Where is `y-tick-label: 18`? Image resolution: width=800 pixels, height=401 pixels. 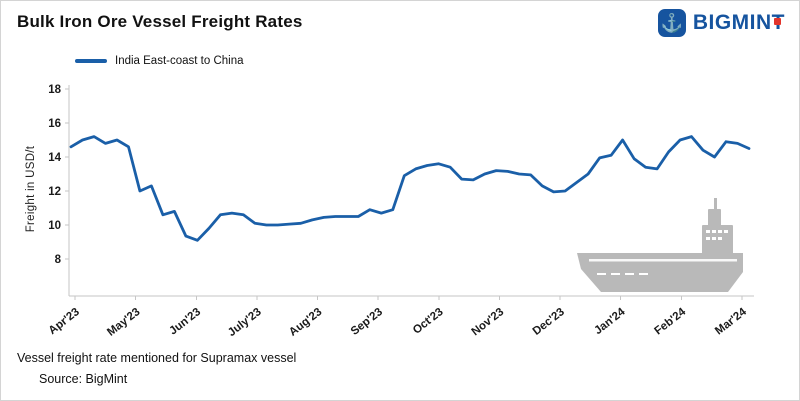 y-tick-label: 18 is located at coordinates (54, 90).